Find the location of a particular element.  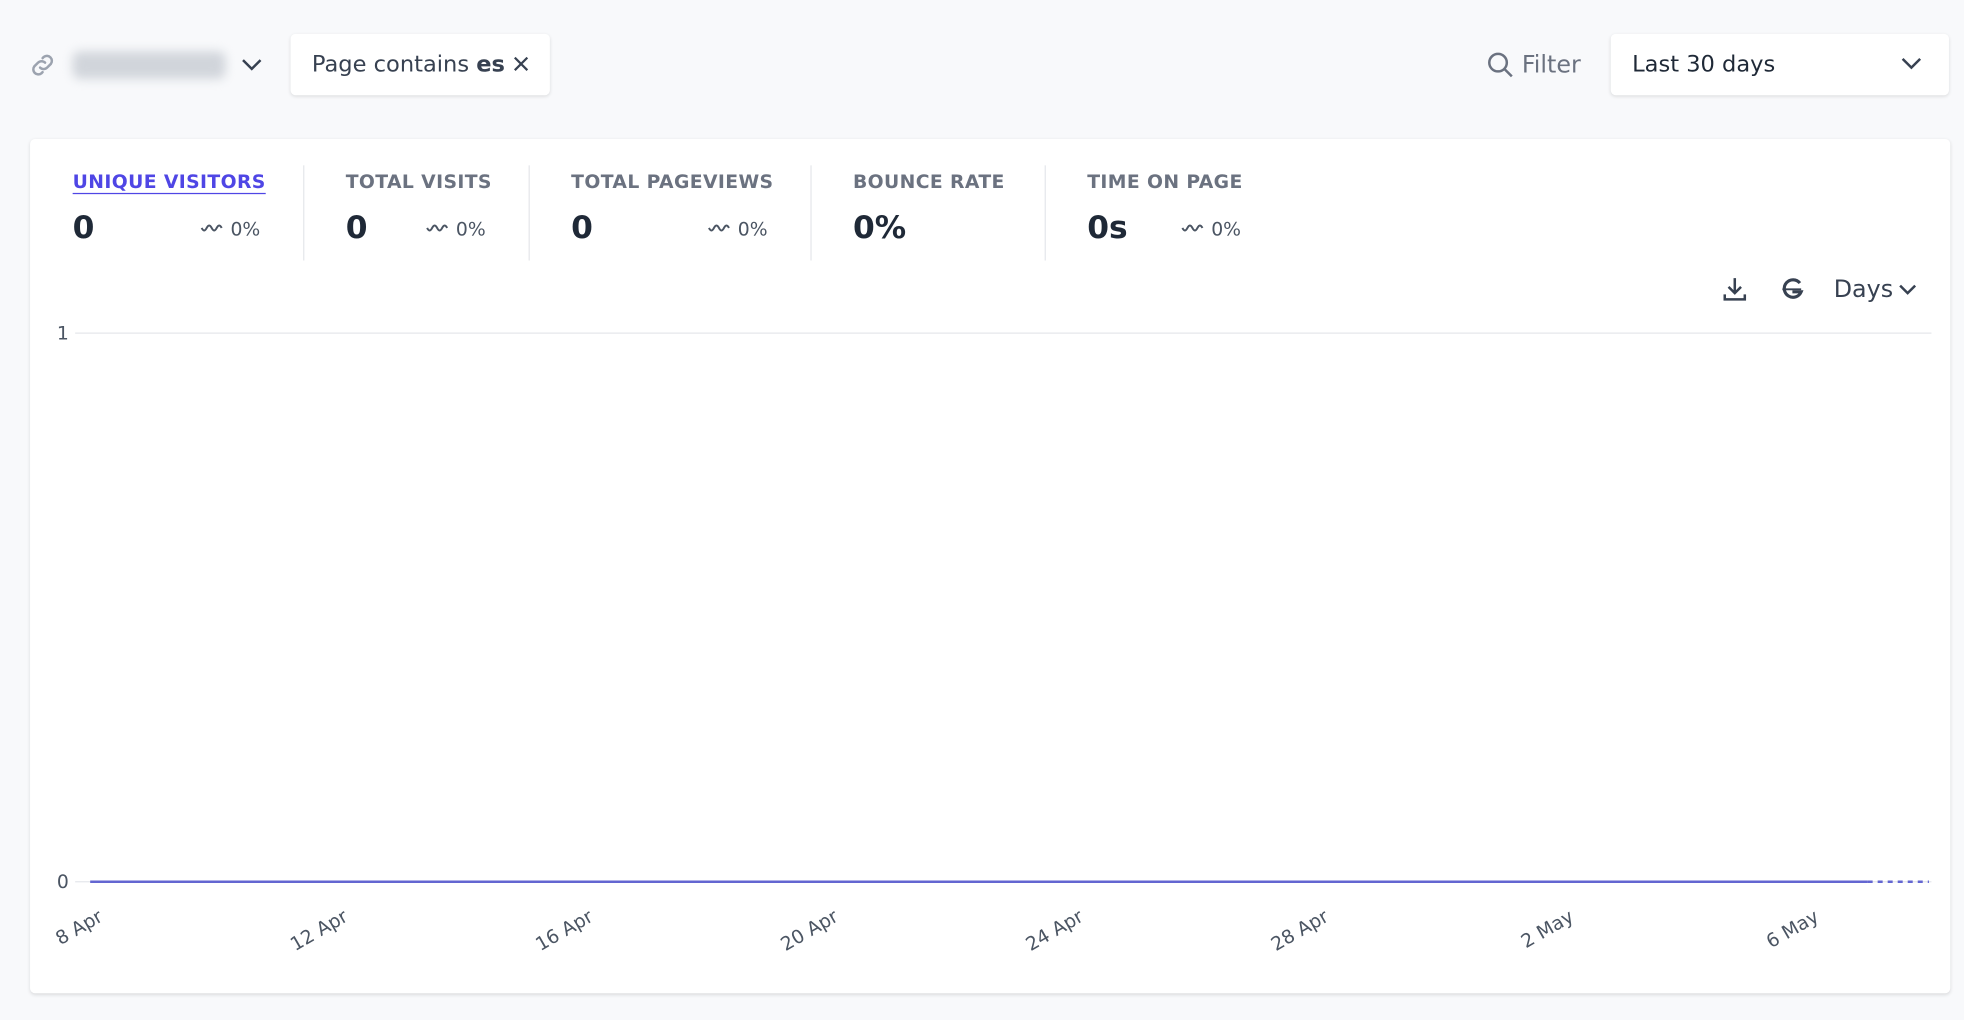

metric-label: TIME ON PAGE is located at coordinates (1165, 181).